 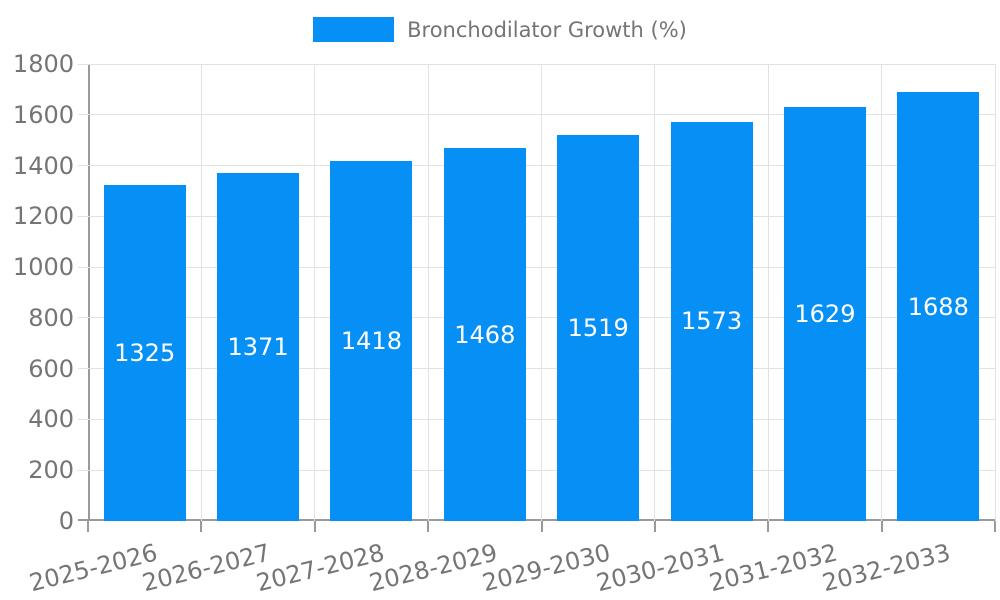 What do you see at coordinates (93, 568) in the screenshot?
I see `x-axis-category-label: 2025-2026` at bounding box center [93, 568].